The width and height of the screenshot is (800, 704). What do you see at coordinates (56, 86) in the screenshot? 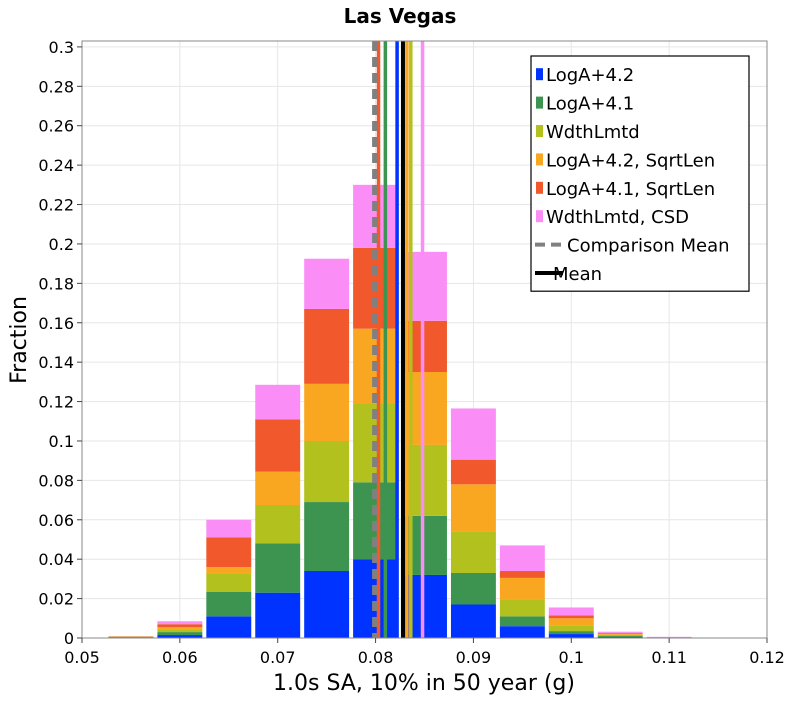
I see `y-tick-label-14: 0.28` at bounding box center [56, 86].